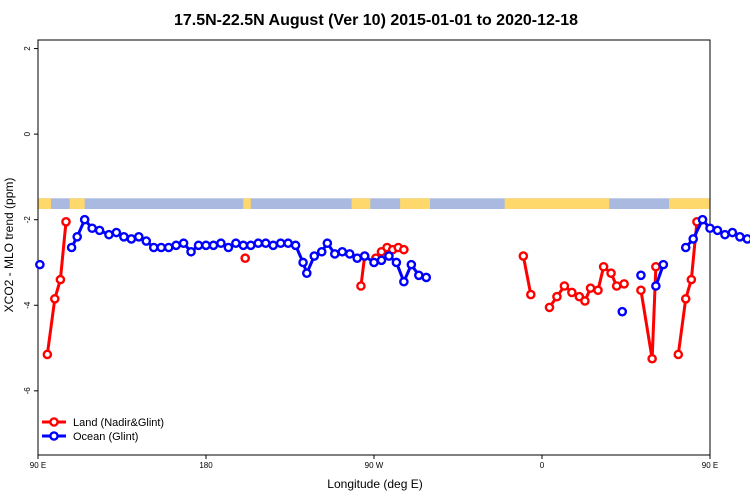 The height and width of the screenshot is (500, 750). What do you see at coordinates (374, 484) in the screenshot?
I see `x-axis-label: Longitude (deg E)` at bounding box center [374, 484].